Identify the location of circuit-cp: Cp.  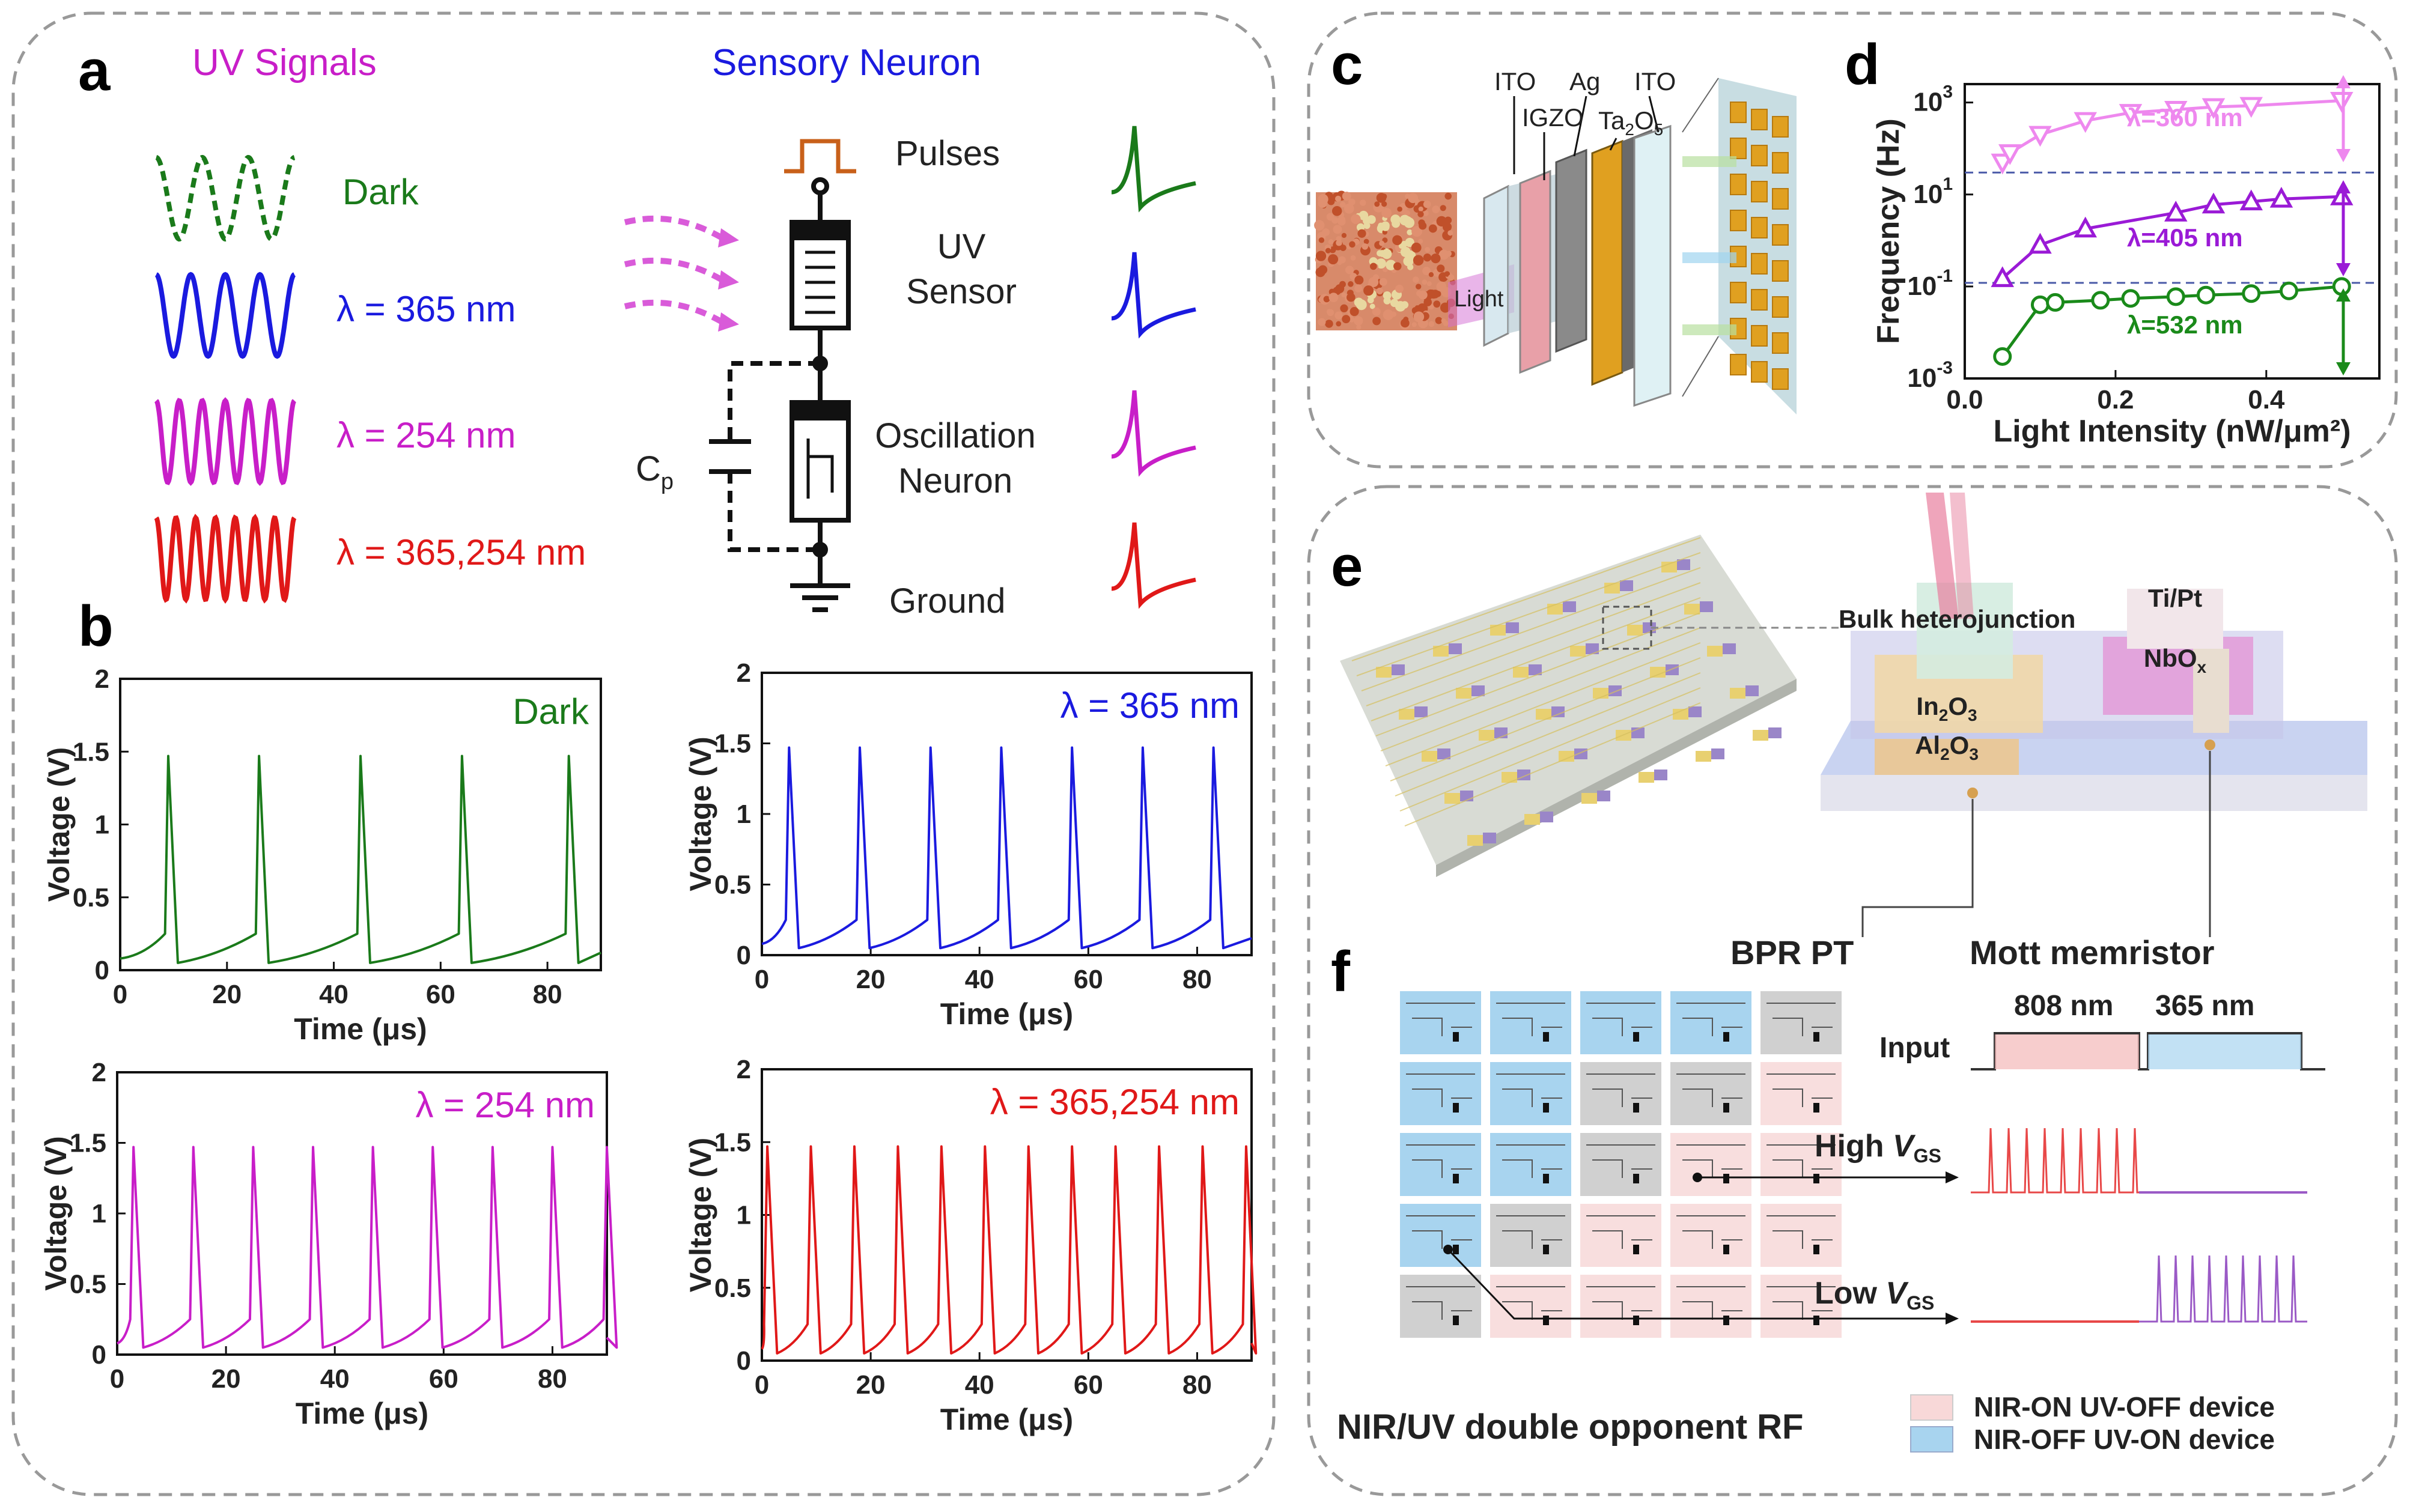
(655, 471).